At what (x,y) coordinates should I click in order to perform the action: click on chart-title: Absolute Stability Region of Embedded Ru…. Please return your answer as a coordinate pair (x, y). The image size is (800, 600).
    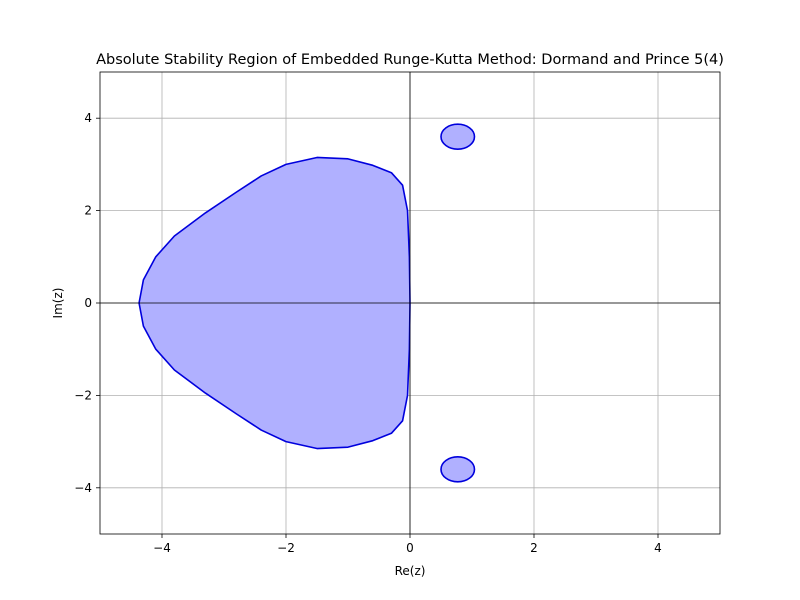
    Looking at the image, I should click on (410, 60).